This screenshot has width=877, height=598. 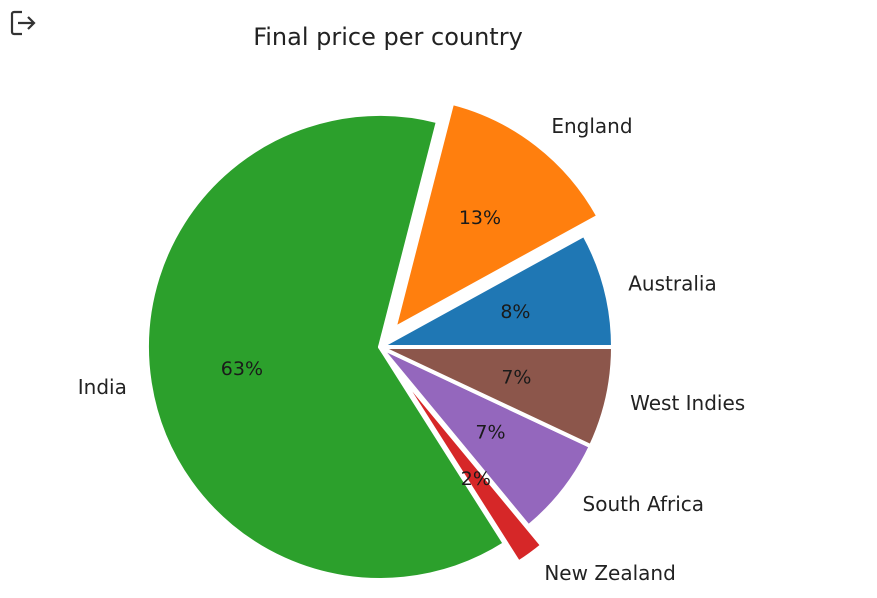 What do you see at coordinates (480, 218) in the screenshot?
I see `pie-percent-england: 13%` at bounding box center [480, 218].